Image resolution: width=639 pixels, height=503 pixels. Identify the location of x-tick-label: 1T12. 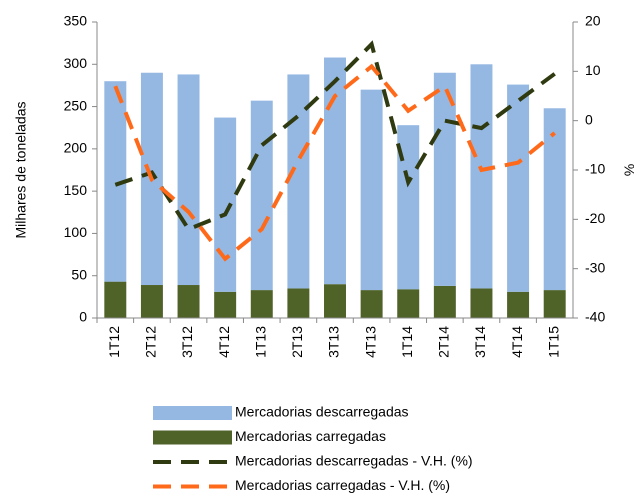
(114, 342).